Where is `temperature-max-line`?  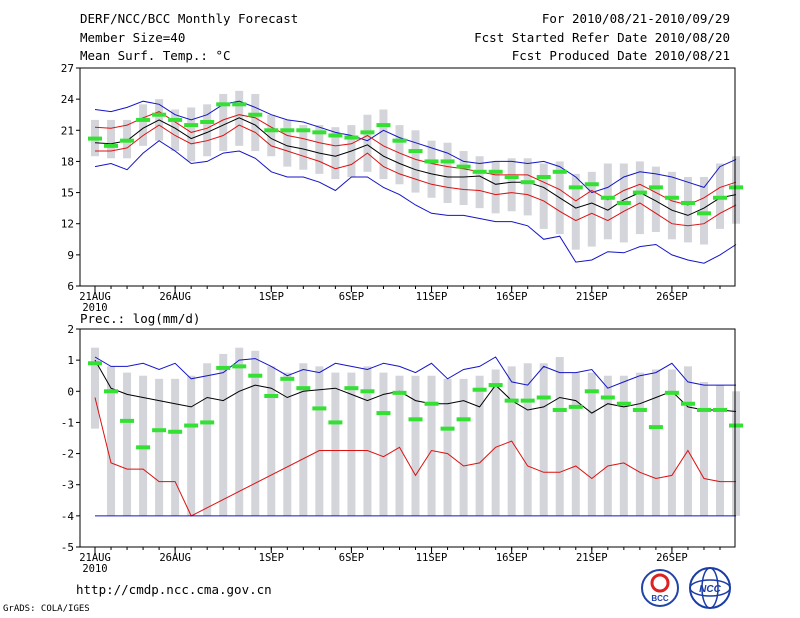 temperature-max-line is located at coordinates (415, 147).